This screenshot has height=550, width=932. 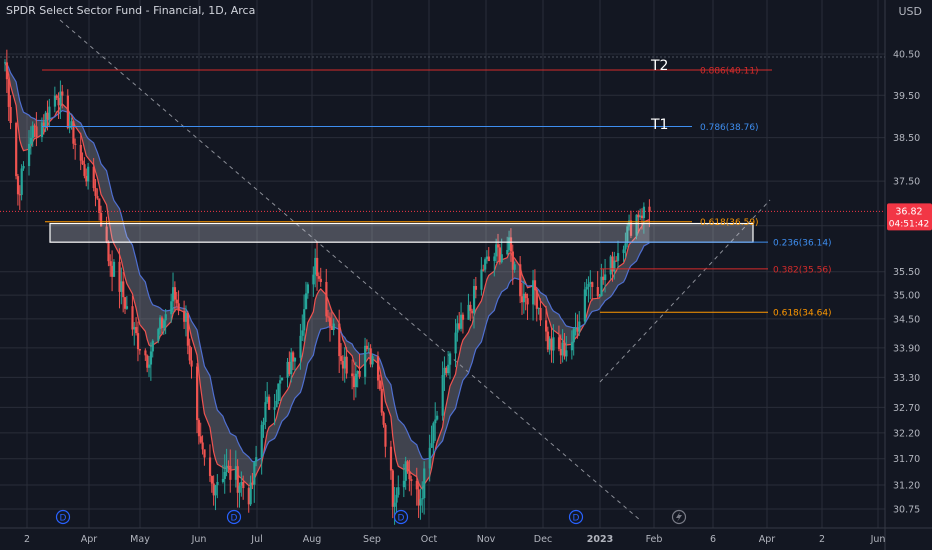 I want to click on last-price-value: 36.82, so click(x=908, y=211).